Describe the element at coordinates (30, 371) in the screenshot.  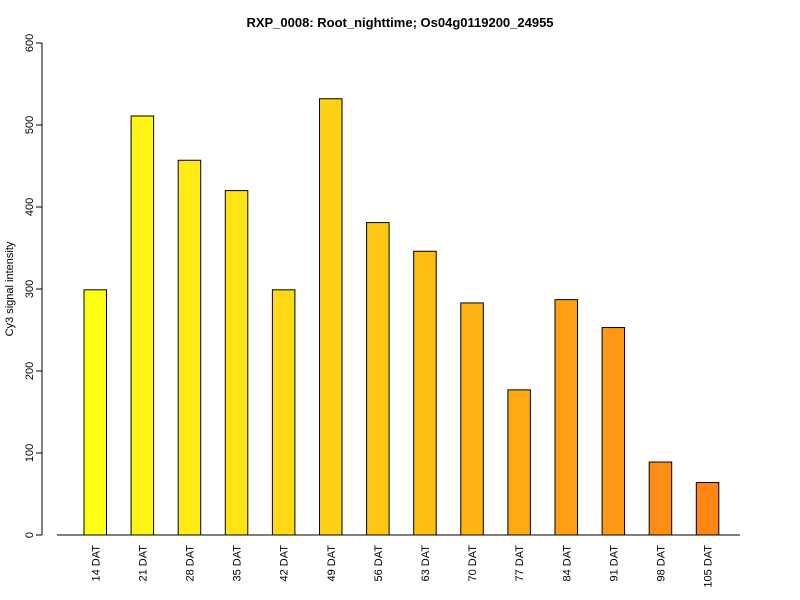
I see `y-tick-label: 200` at that location.